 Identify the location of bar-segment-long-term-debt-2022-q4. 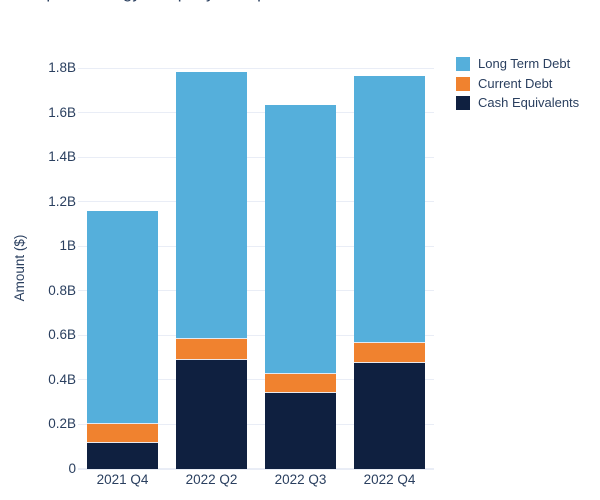
(389, 209).